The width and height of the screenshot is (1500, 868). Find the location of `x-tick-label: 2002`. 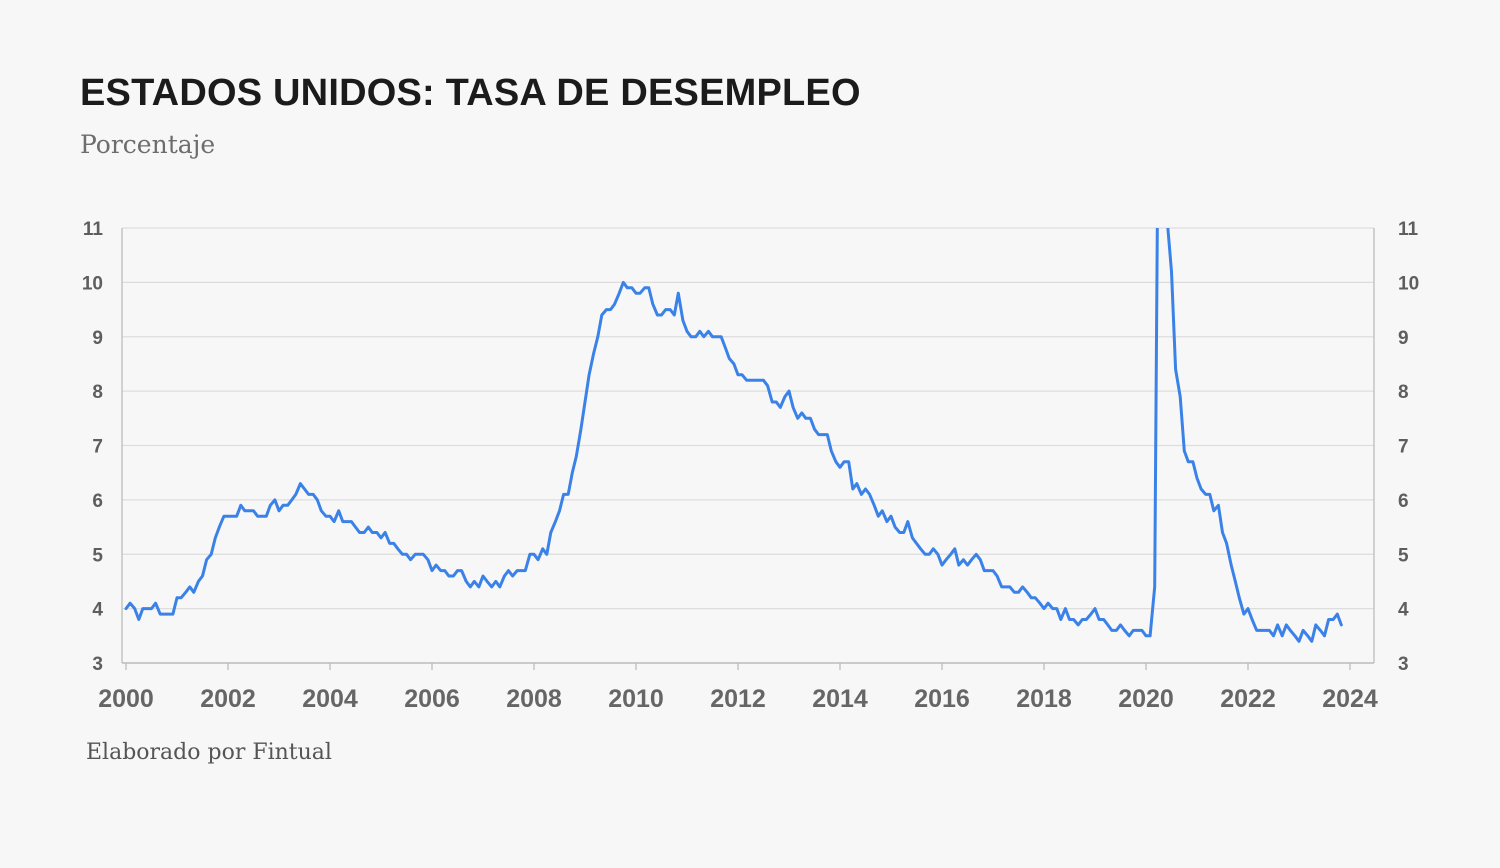

x-tick-label: 2002 is located at coordinates (228, 699).